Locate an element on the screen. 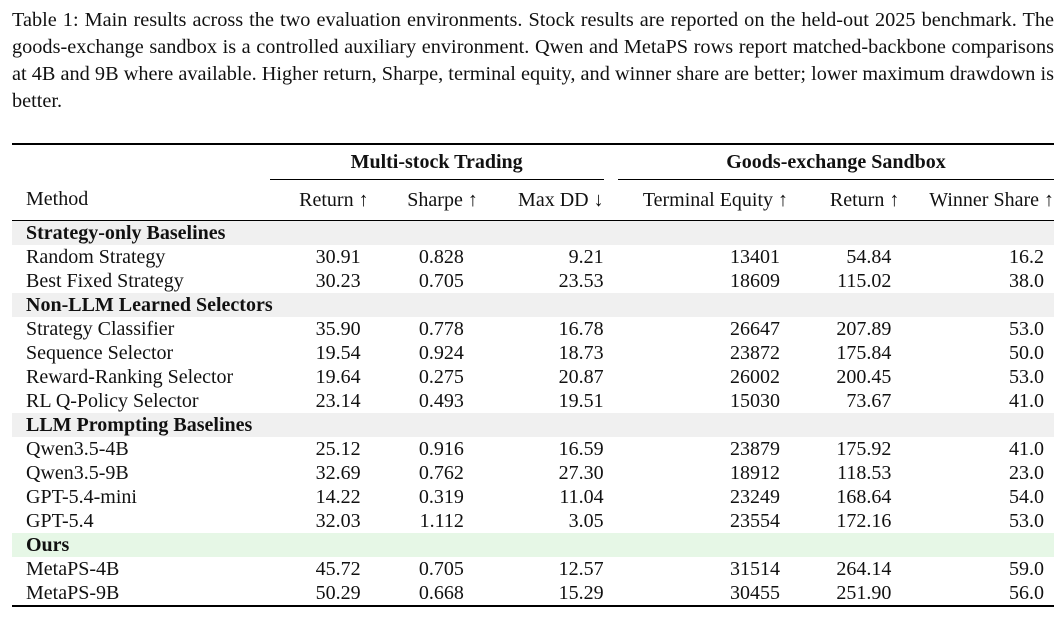  cell-winner: 50.0 is located at coordinates (1026, 353).